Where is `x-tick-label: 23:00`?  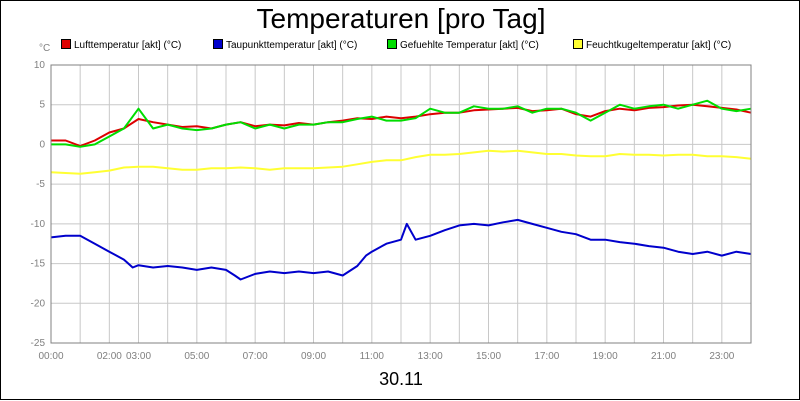 x-tick-label: 23:00 is located at coordinates (721, 356).